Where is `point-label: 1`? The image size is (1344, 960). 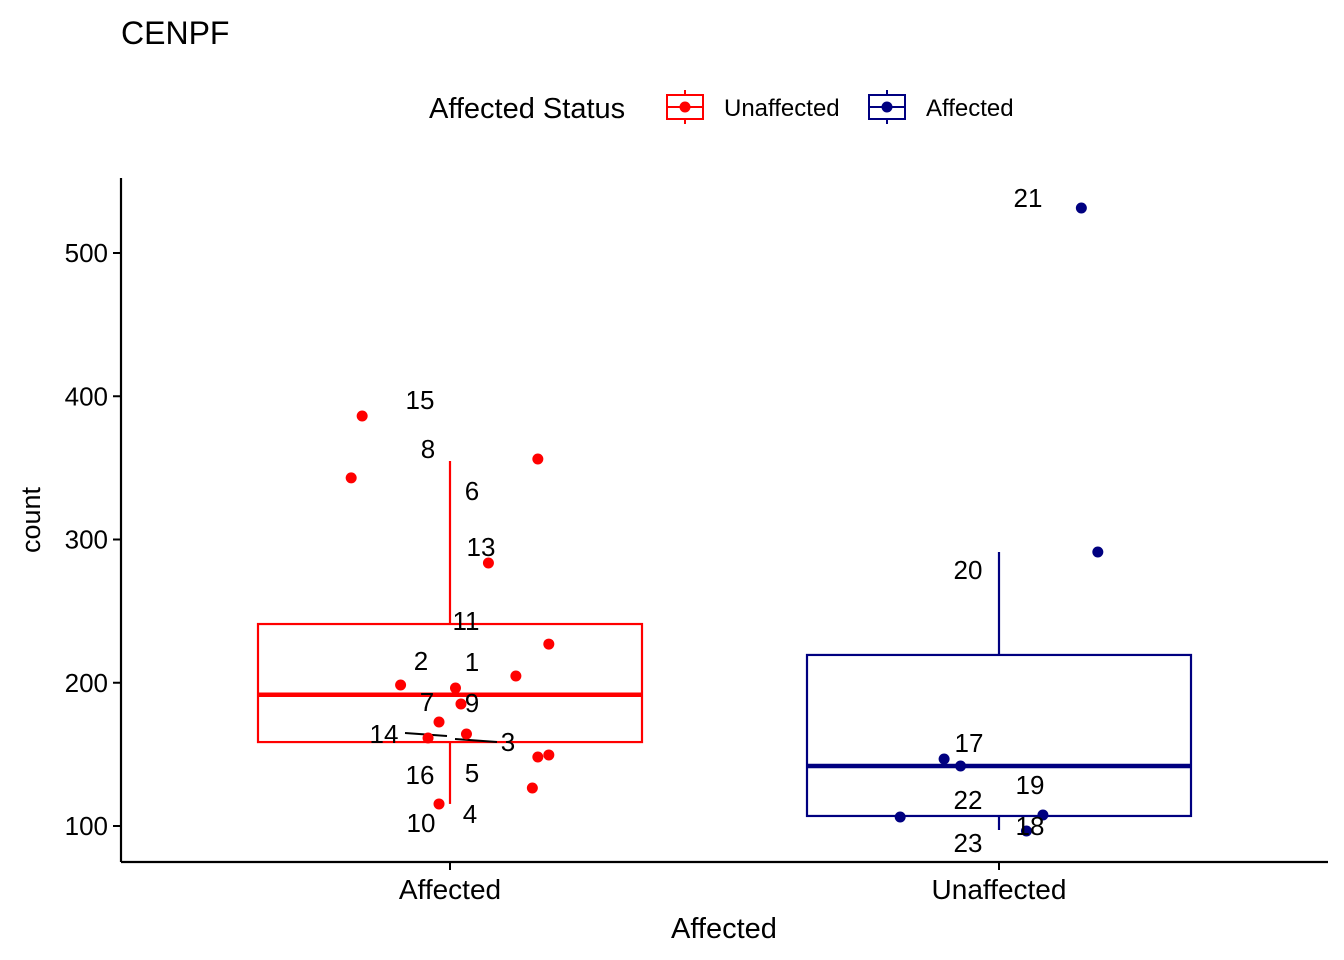
point-label: 1 is located at coordinates (472, 662).